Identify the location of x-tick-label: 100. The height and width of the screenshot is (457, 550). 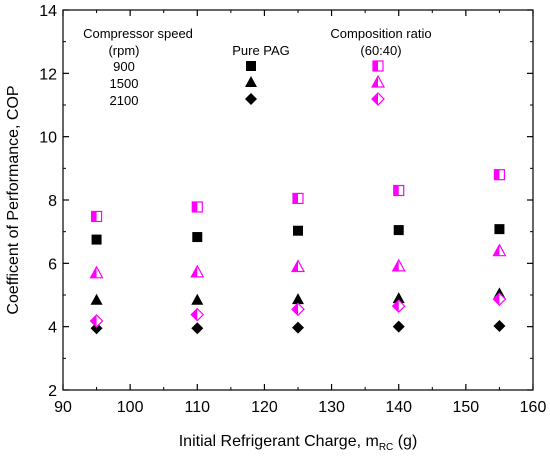
(130, 407).